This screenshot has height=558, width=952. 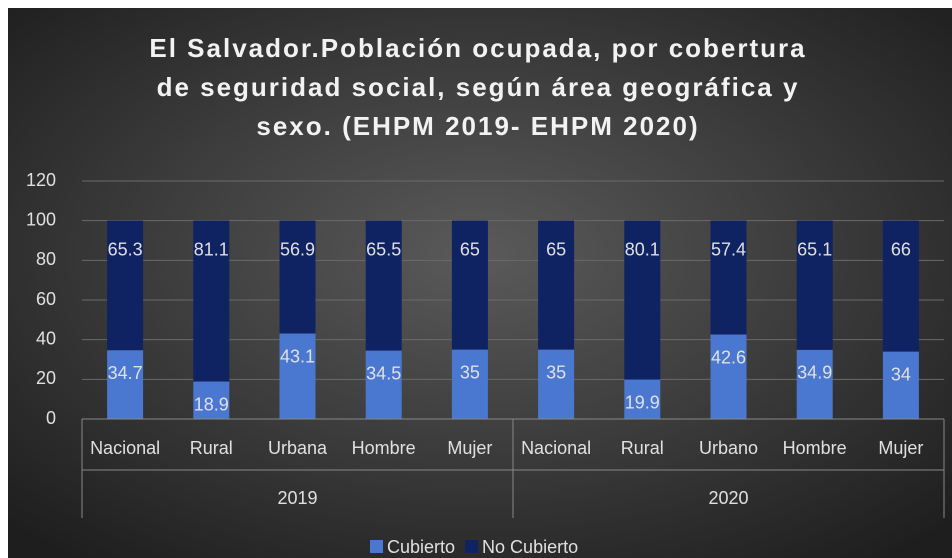 I want to click on data-label: 42.6, so click(x=728, y=357).